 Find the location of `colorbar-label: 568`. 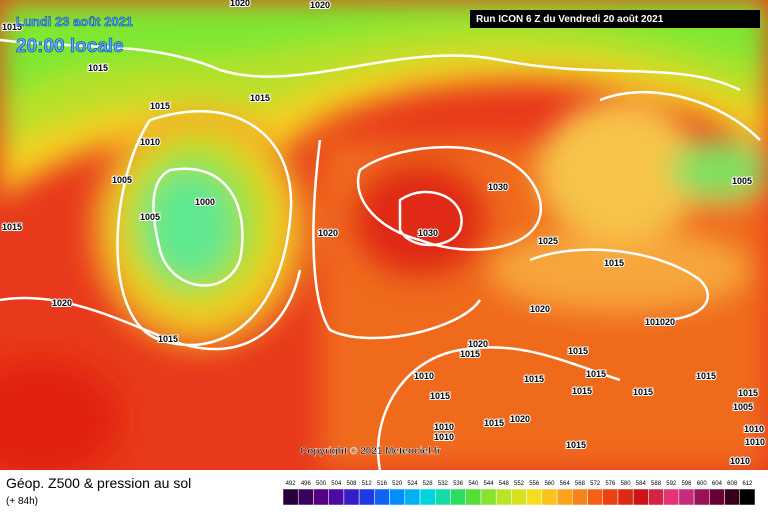

colorbar-label: 568 is located at coordinates (580, 484).